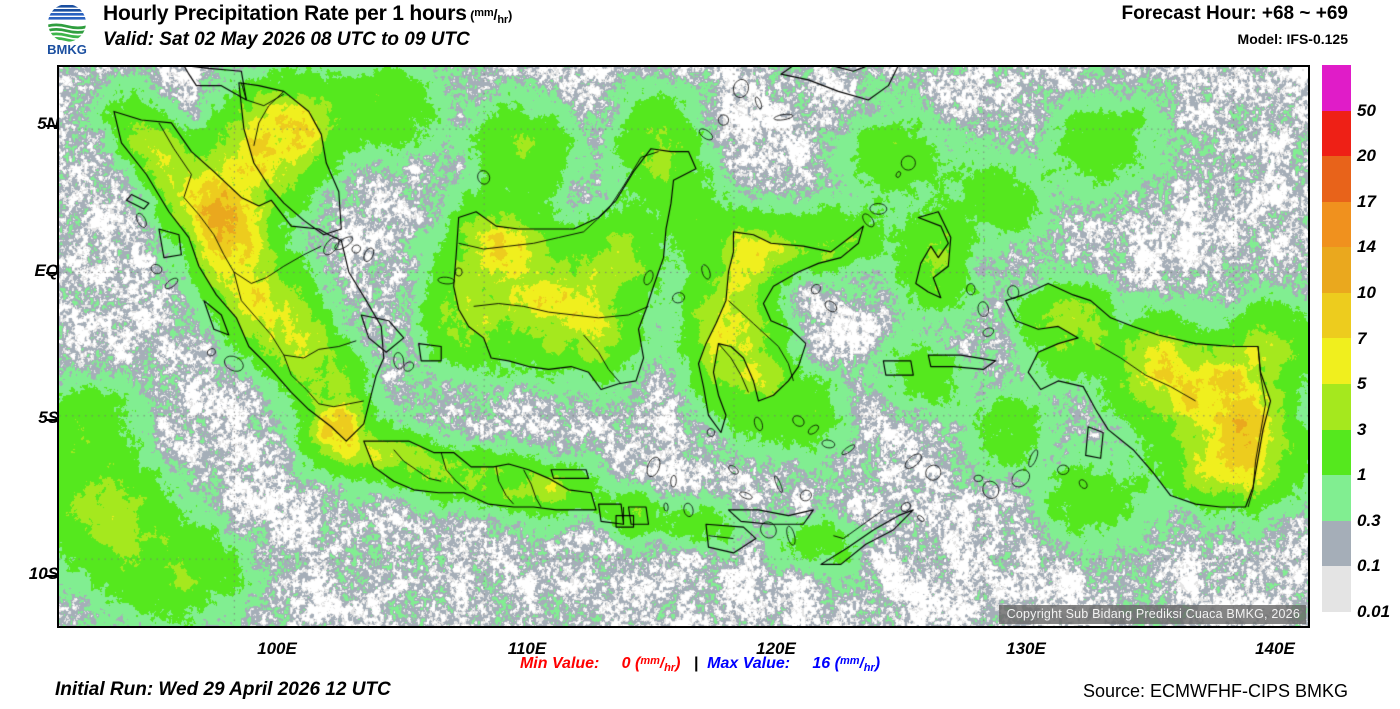  I want to click on min-value-number: 0, so click(626, 663).